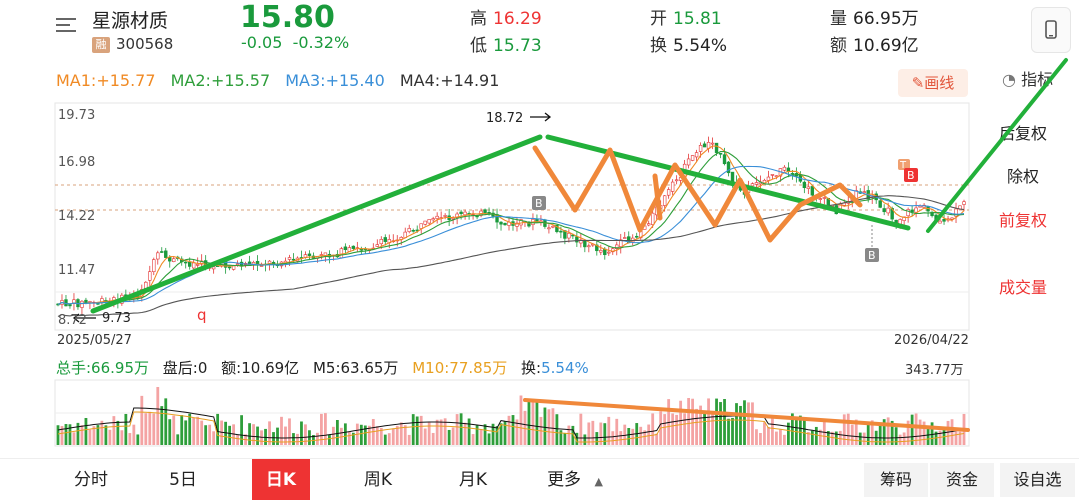 This screenshot has height=500, width=1079. What do you see at coordinates (145, 44) in the screenshot?
I see `stock-code: 300568` at bounding box center [145, 44].